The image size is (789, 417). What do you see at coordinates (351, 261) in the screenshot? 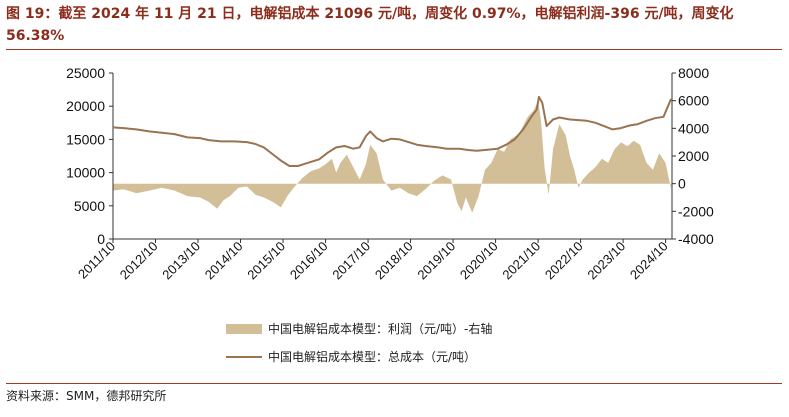
I see `x-tick-label: 2017/10` at bounding box center [351, 261].